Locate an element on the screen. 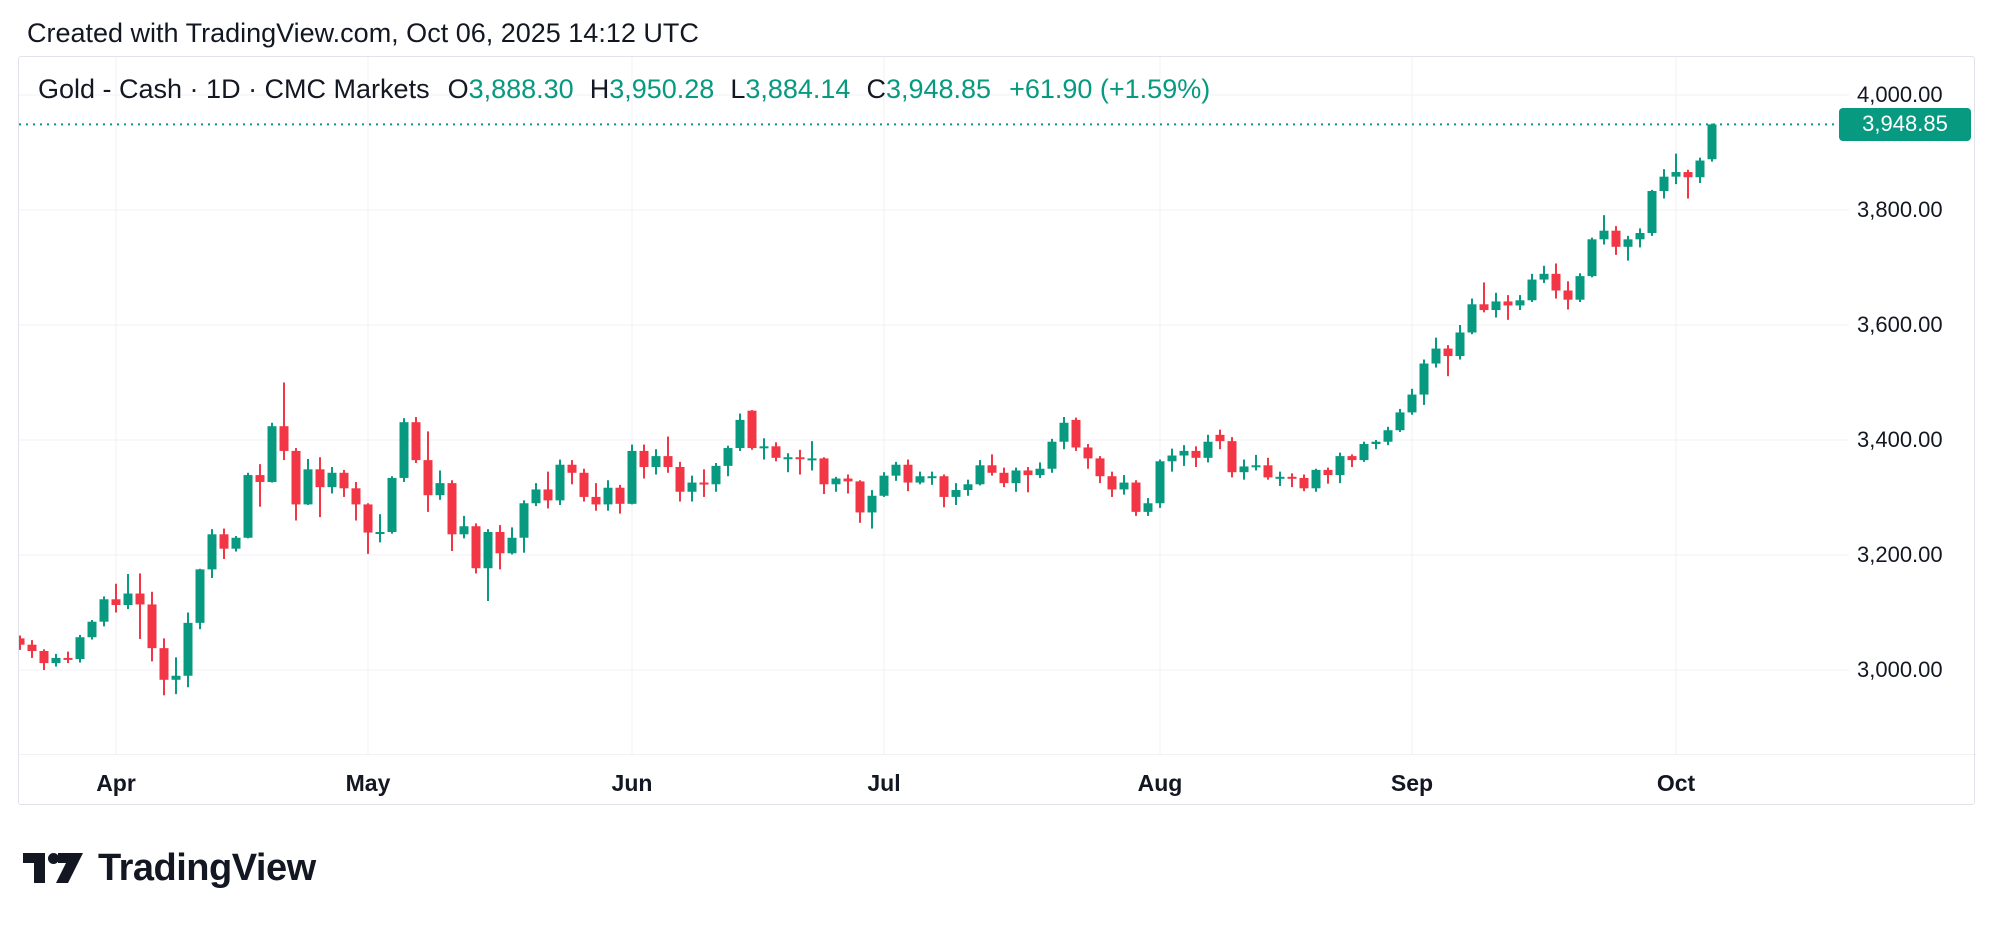 This screenshot has height=928, width=1996. month-tick-label: Jul is located at coordinates (884, 783).